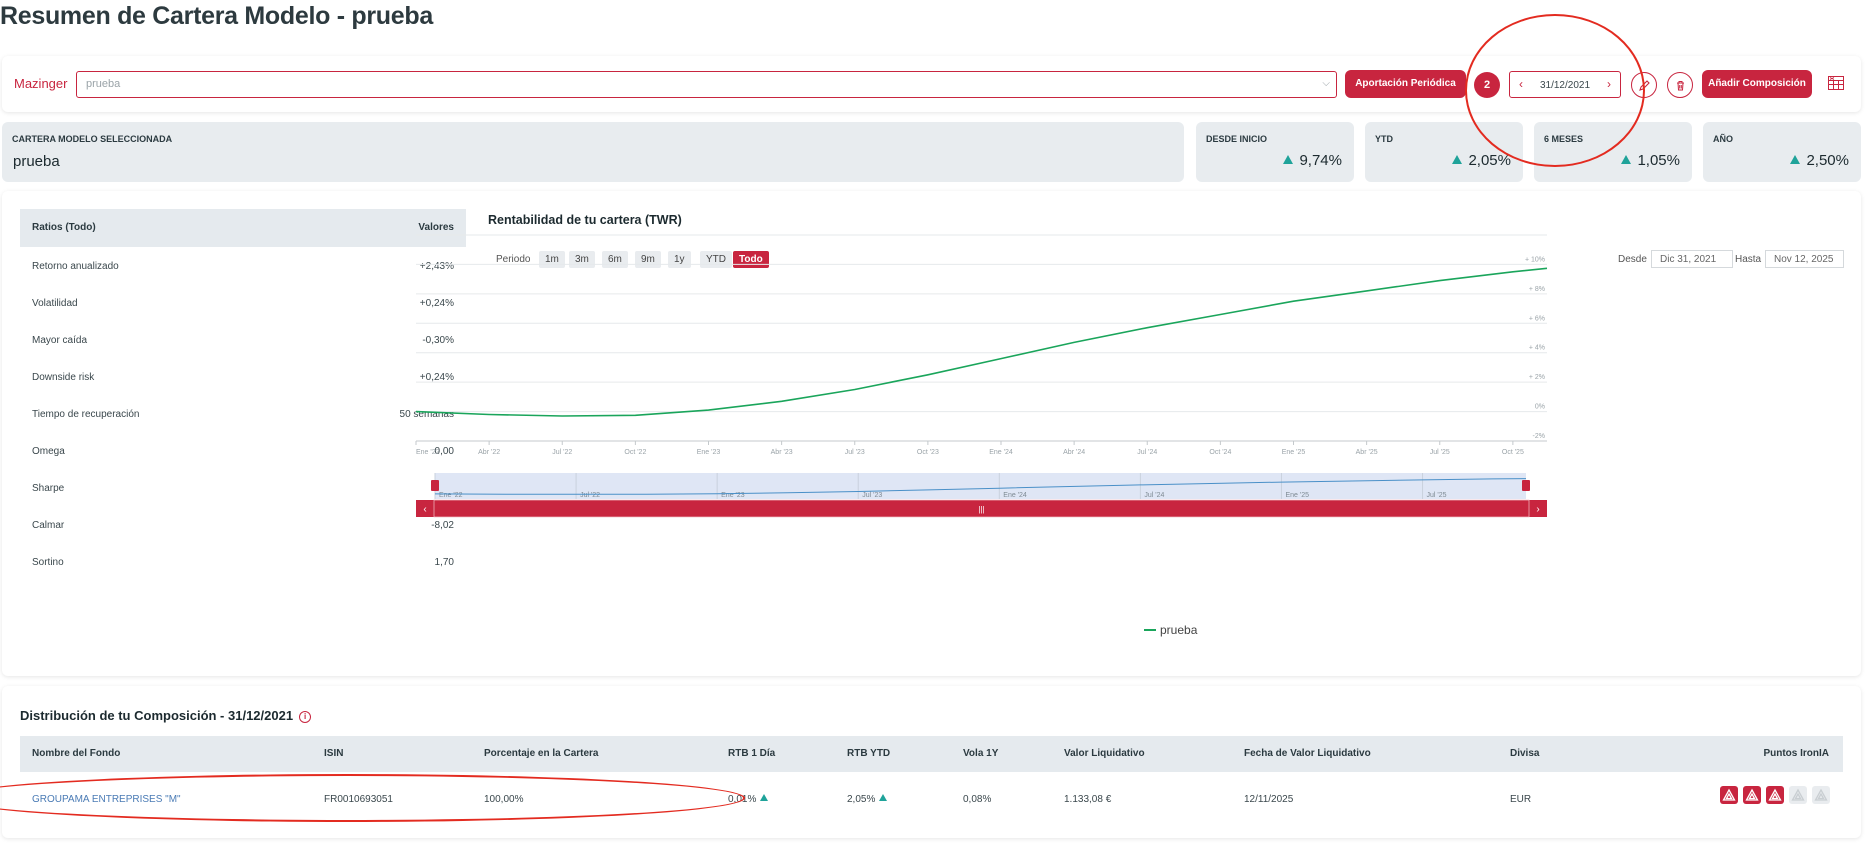  I want to click on navigator-tick-label: Ene '22, so click(451, 495).